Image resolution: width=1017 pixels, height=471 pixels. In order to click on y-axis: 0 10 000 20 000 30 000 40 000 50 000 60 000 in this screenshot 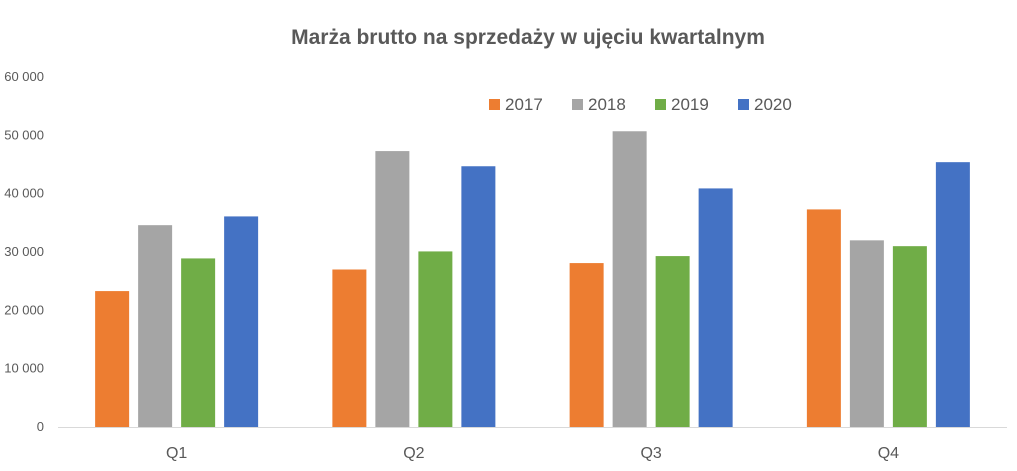, I will do `click(24, 251)`.